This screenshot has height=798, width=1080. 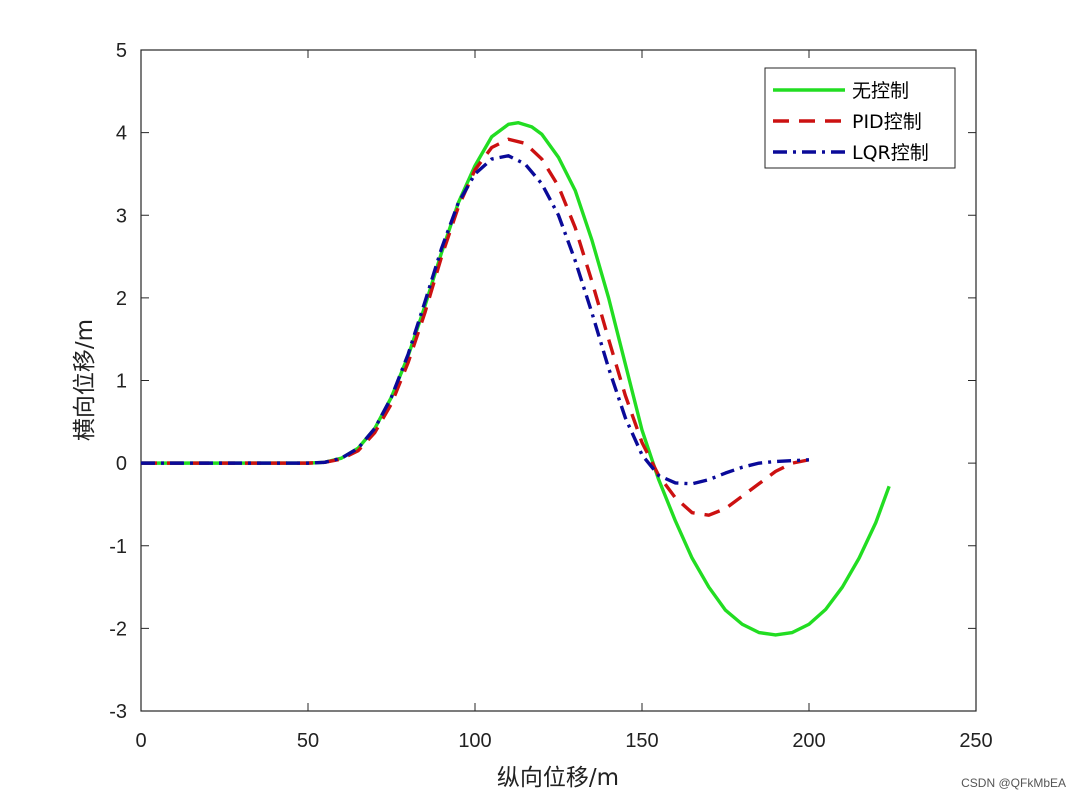 I want to click on y-tick-label: 2, so click(x=121, y=299).